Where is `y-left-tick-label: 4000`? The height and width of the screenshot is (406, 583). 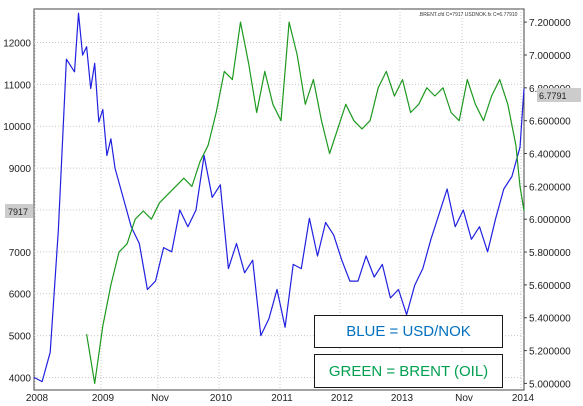
y-left-tick-label: 4000 is located at coordinates (20, 378).